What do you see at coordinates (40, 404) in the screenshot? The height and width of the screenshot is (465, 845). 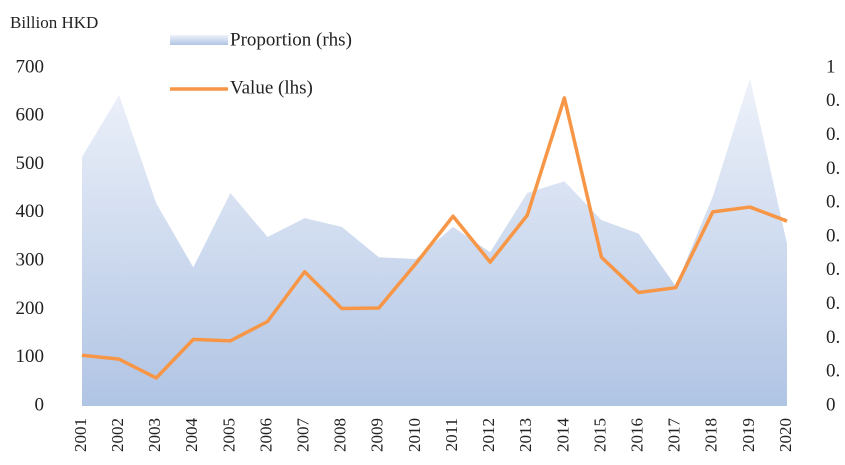 I see `y-tick-label: 0` at bounding box center [40, 404].